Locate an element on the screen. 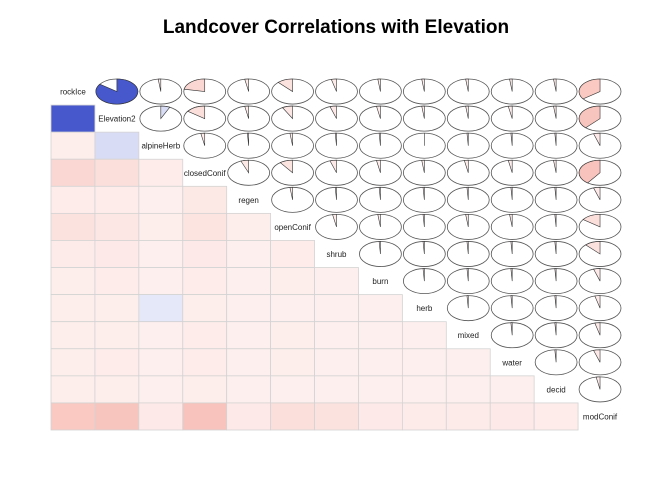 The image size is (672, 480). shade-cell-openConif-Elevation2 is located at coordinates (117, 226).